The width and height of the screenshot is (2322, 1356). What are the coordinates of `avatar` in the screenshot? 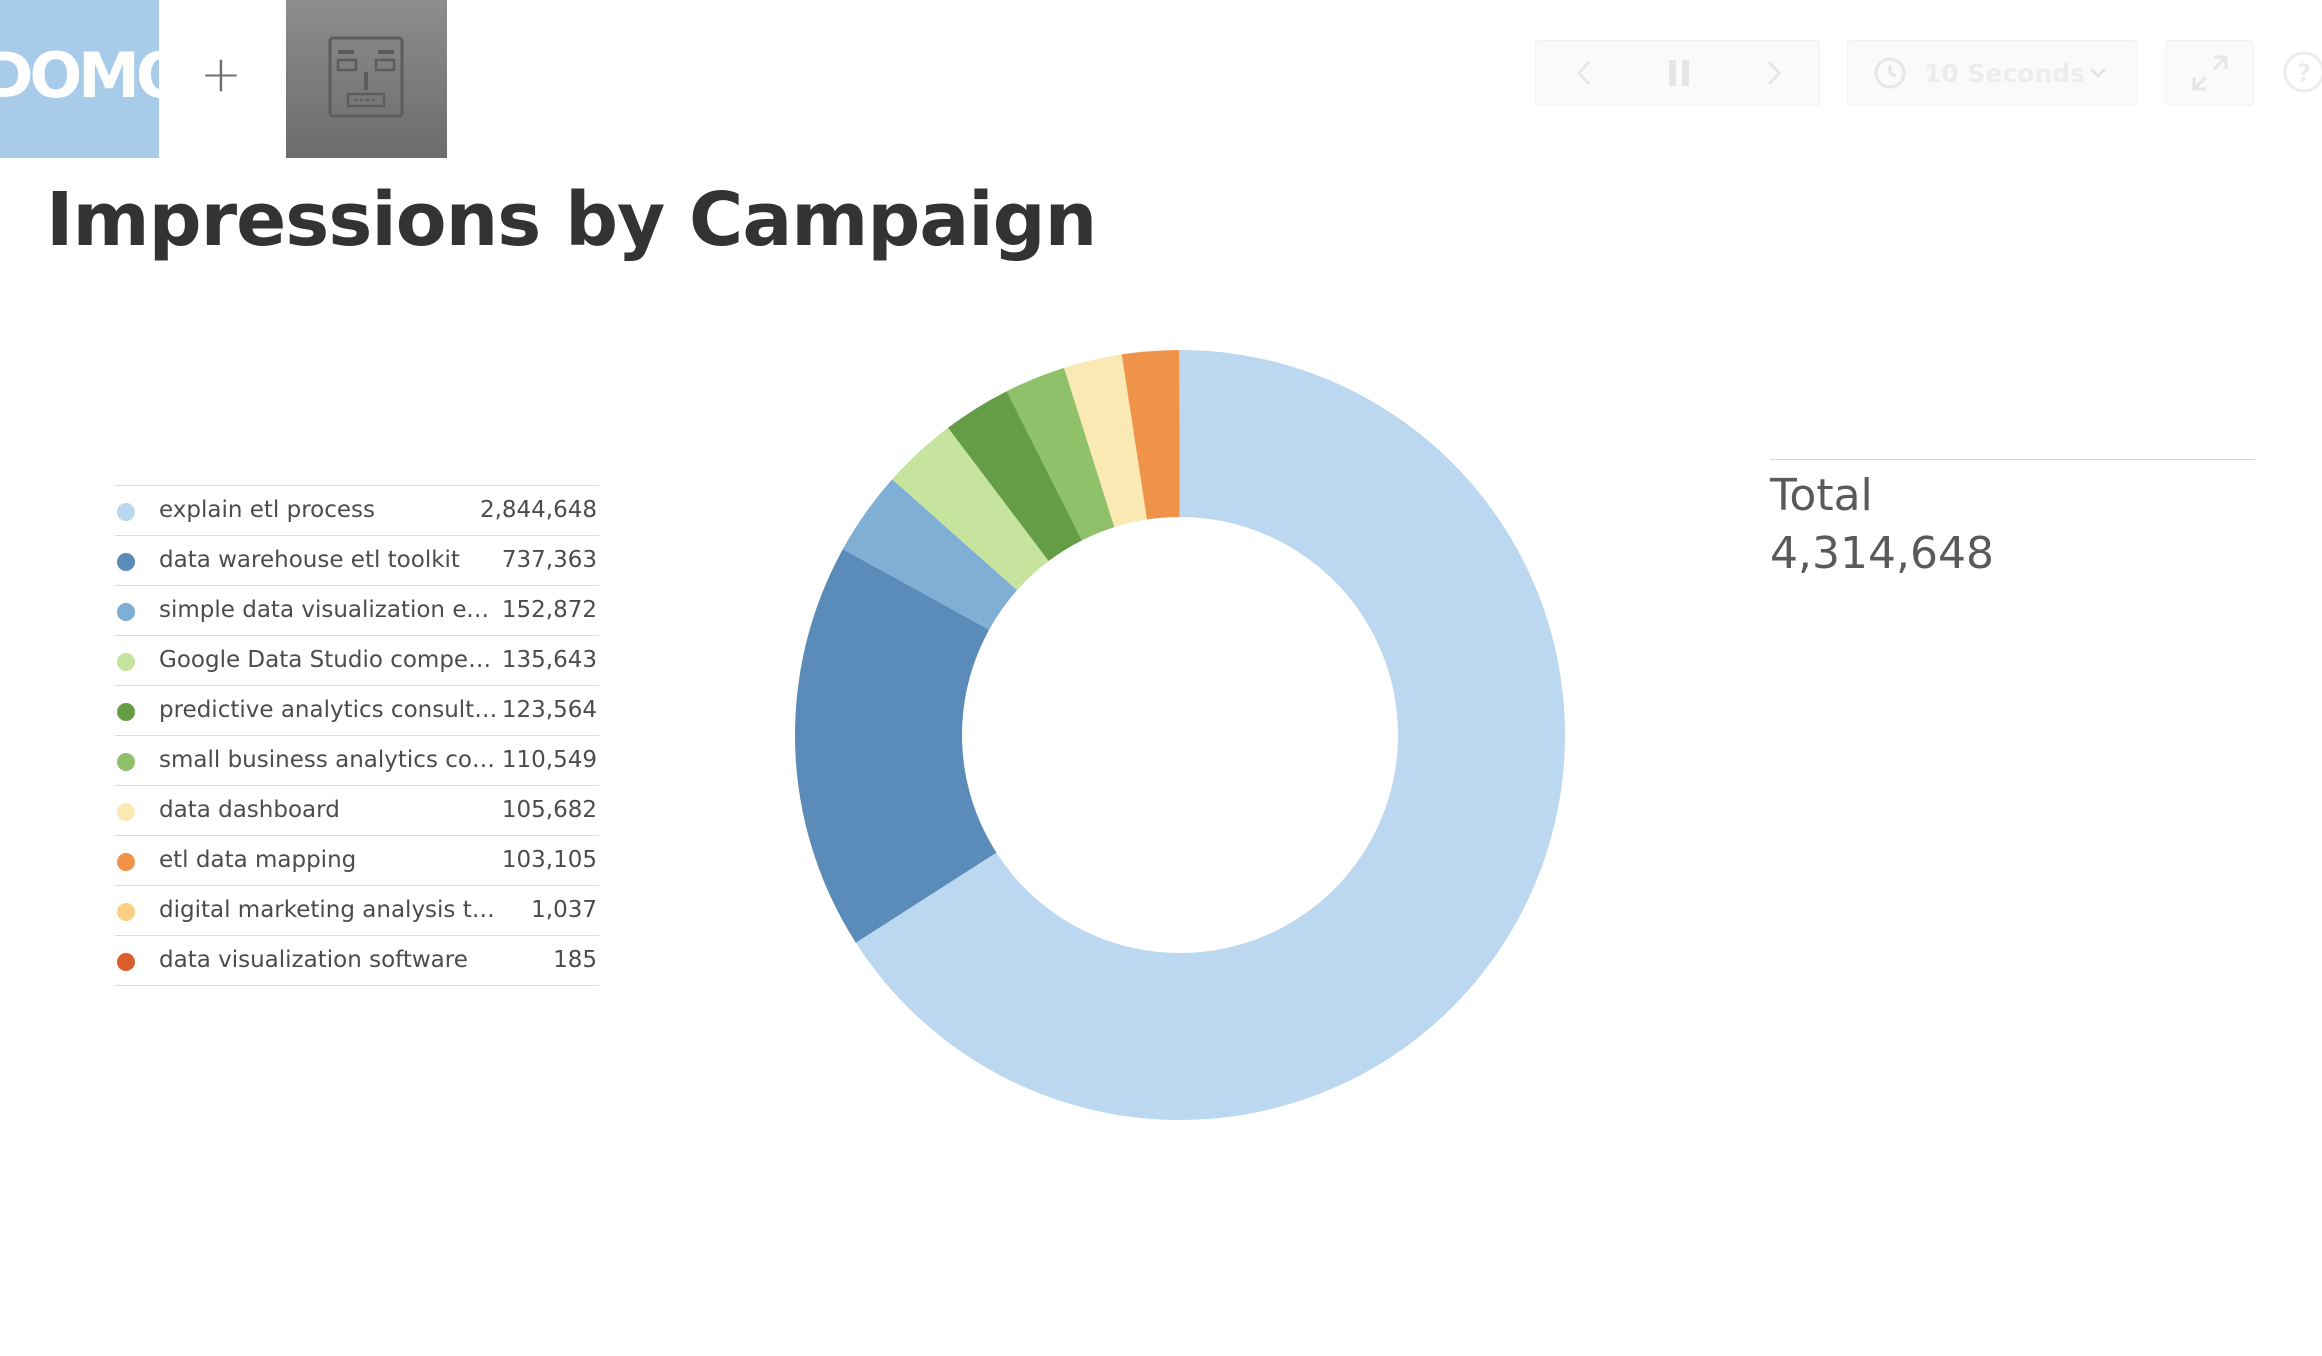 It's located at (366, 79).